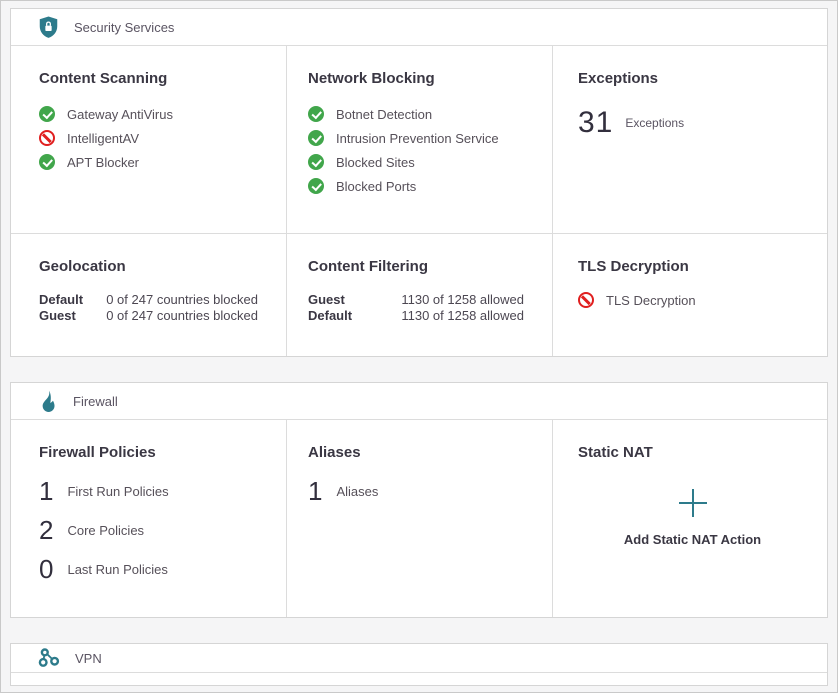 This screenshot has width=838, height=693. What do you see at coordinates (618, 78) in the screenshot?
I see `section-title: Exceptions` at bounding box center [618, 78].